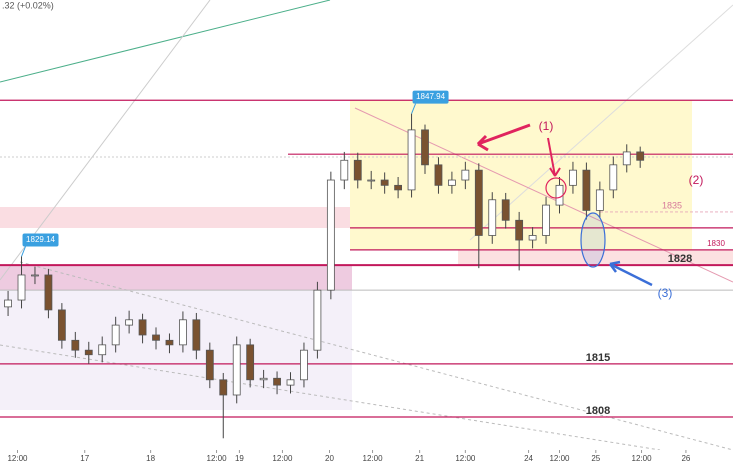 This screenshot has height=465, width=733. What do you see at coordinates (175, 217) in the screenshot?
I see `zone-pink` at bounding box center [175, 217].